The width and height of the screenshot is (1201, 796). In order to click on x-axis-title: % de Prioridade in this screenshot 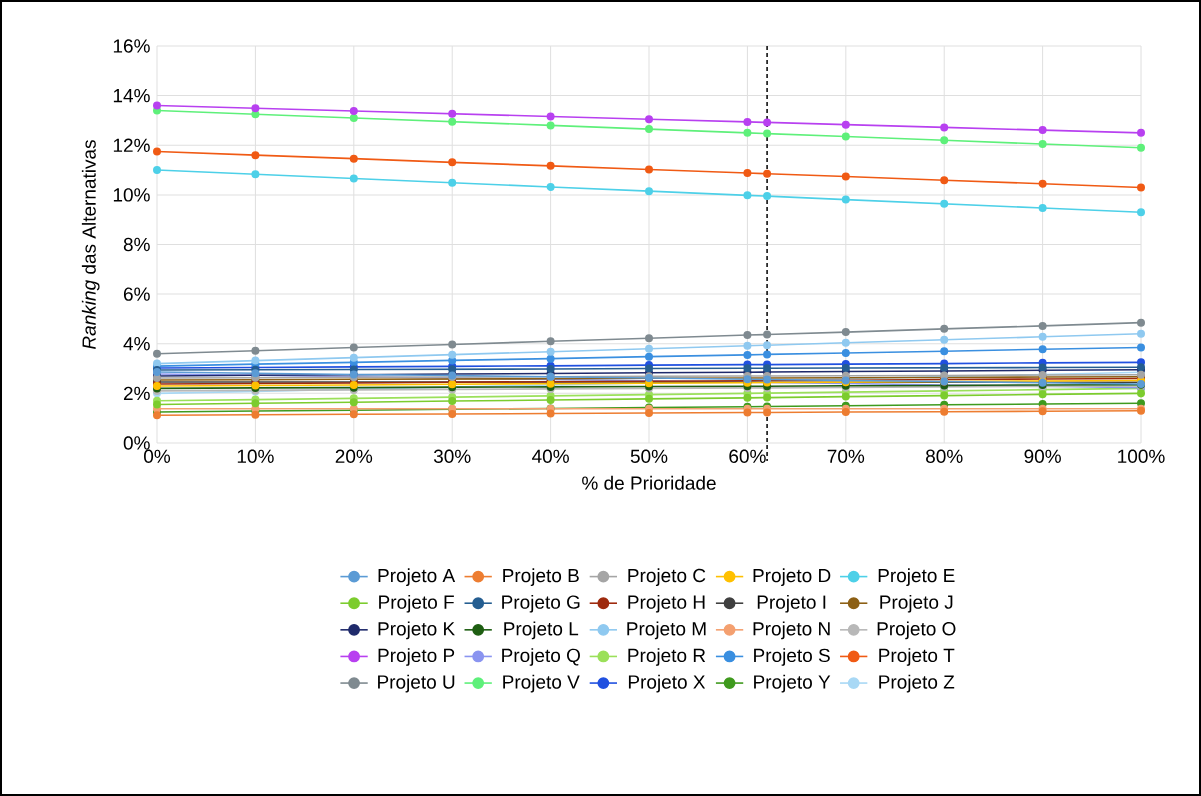, I will do `click(649, 482)`.